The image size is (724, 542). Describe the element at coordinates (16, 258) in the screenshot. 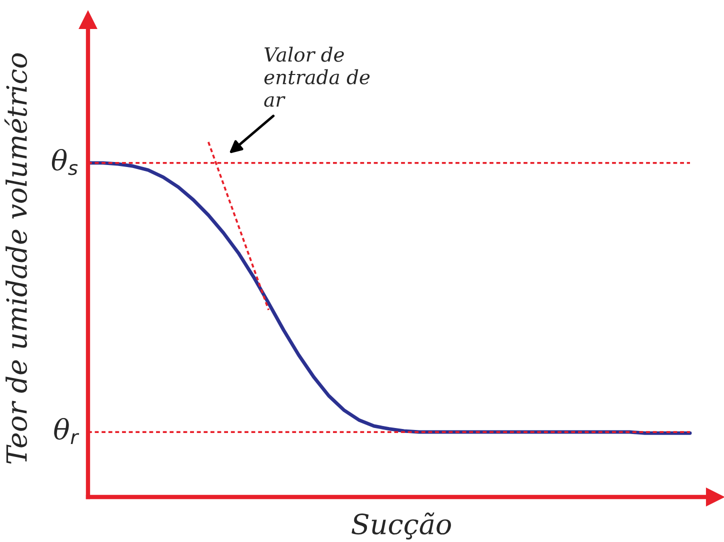

I see `y-axis-title: Teor de umidade volumétrico` at that location.